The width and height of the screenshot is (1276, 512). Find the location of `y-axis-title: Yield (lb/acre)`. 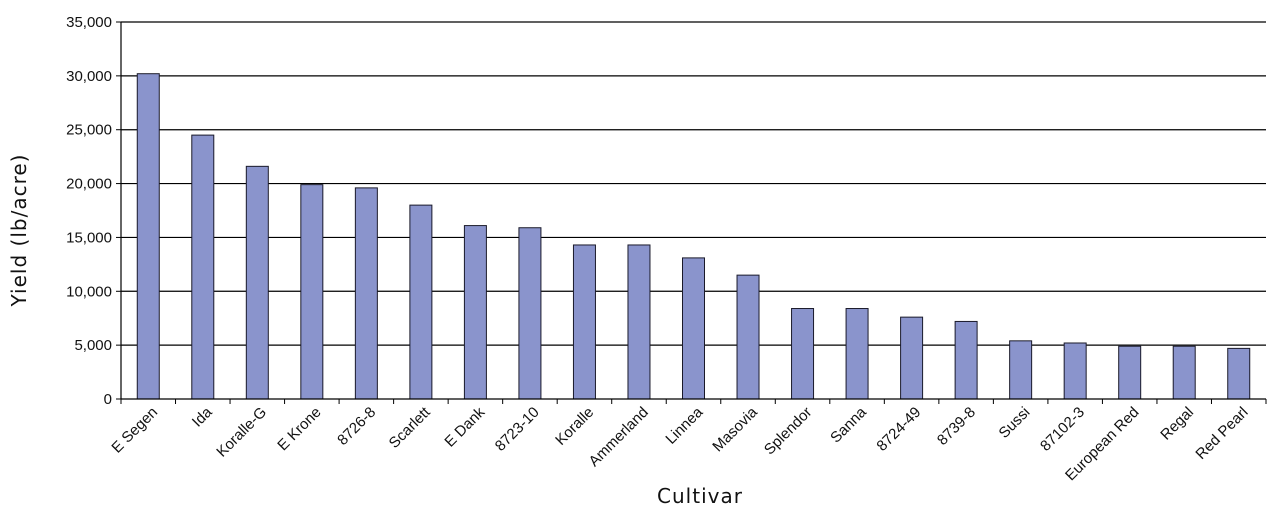

y-axis-title: Yield (lb/acre) is located at coordinates (19, 231).